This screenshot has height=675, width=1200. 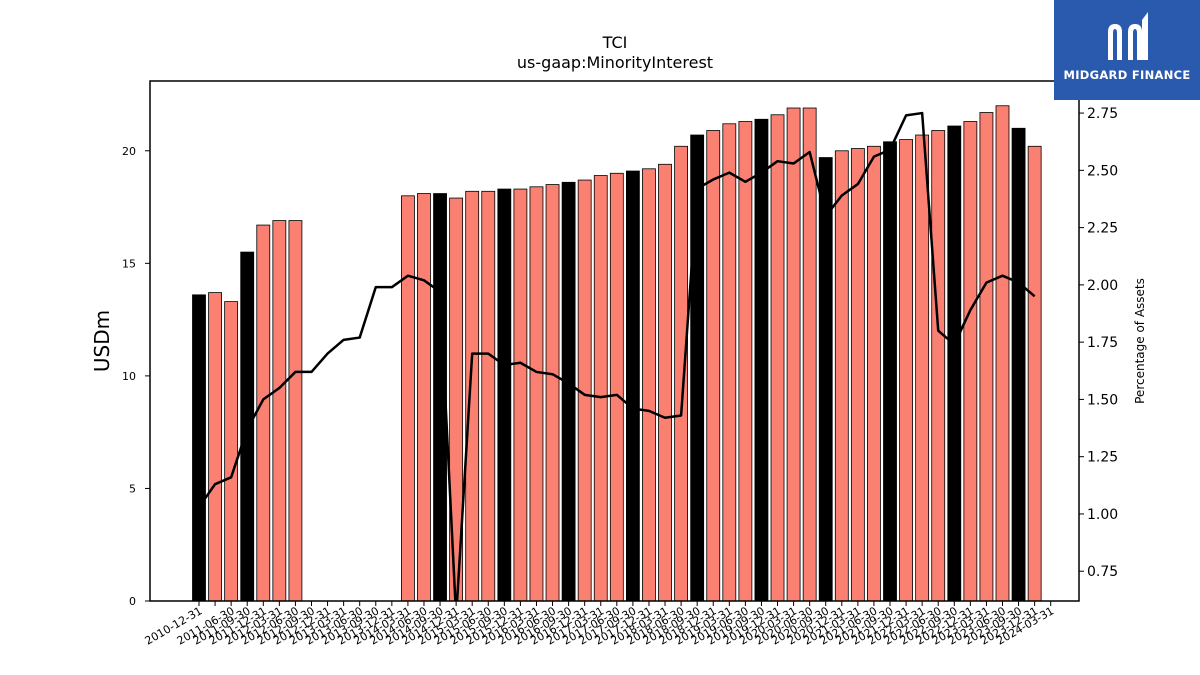 I want to click on y2-tick-label: 1.50, so click(x=1102, y=400).